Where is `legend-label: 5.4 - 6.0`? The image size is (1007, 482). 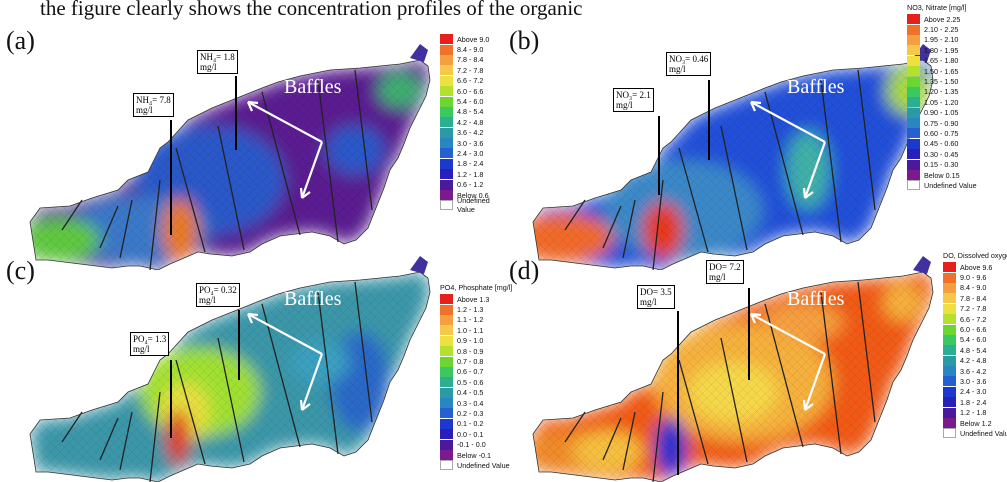 legend-label: 5.4 - 6.0 is located at coordinates (973, 339).